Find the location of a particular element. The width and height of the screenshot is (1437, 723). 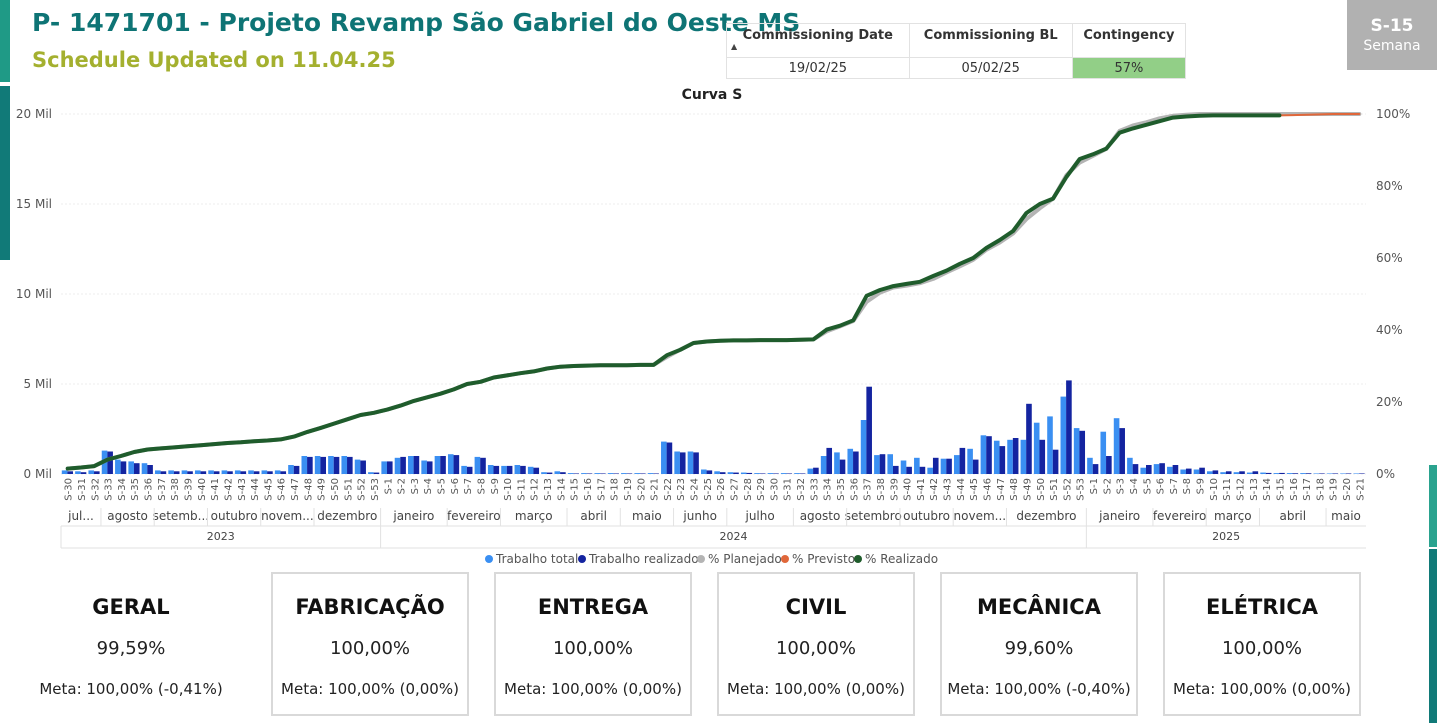

x-tick-label: S-12 is located at coordinates (535, 489).